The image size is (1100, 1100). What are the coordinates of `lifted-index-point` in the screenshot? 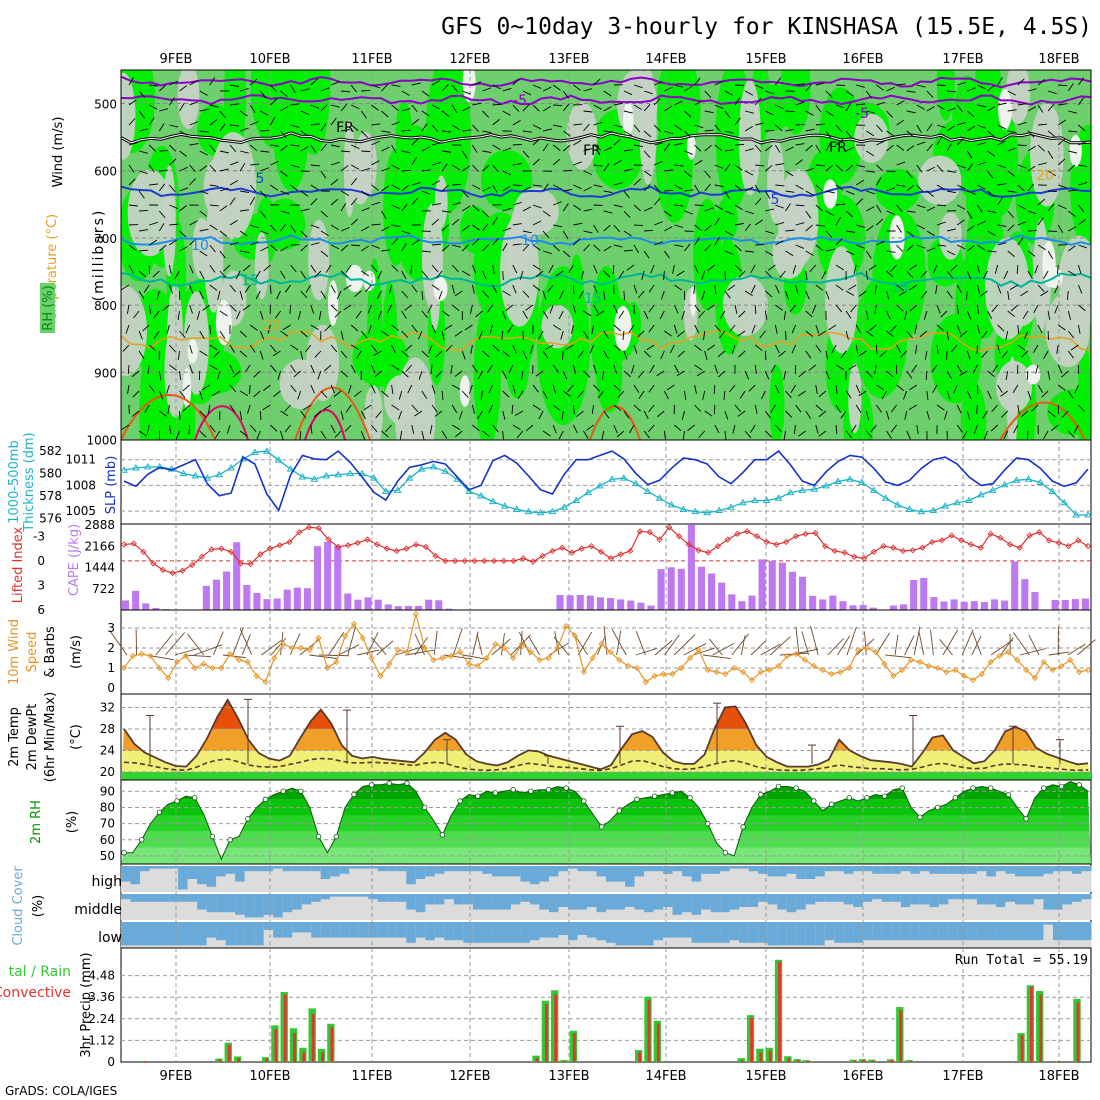 It's located at (163, 570).